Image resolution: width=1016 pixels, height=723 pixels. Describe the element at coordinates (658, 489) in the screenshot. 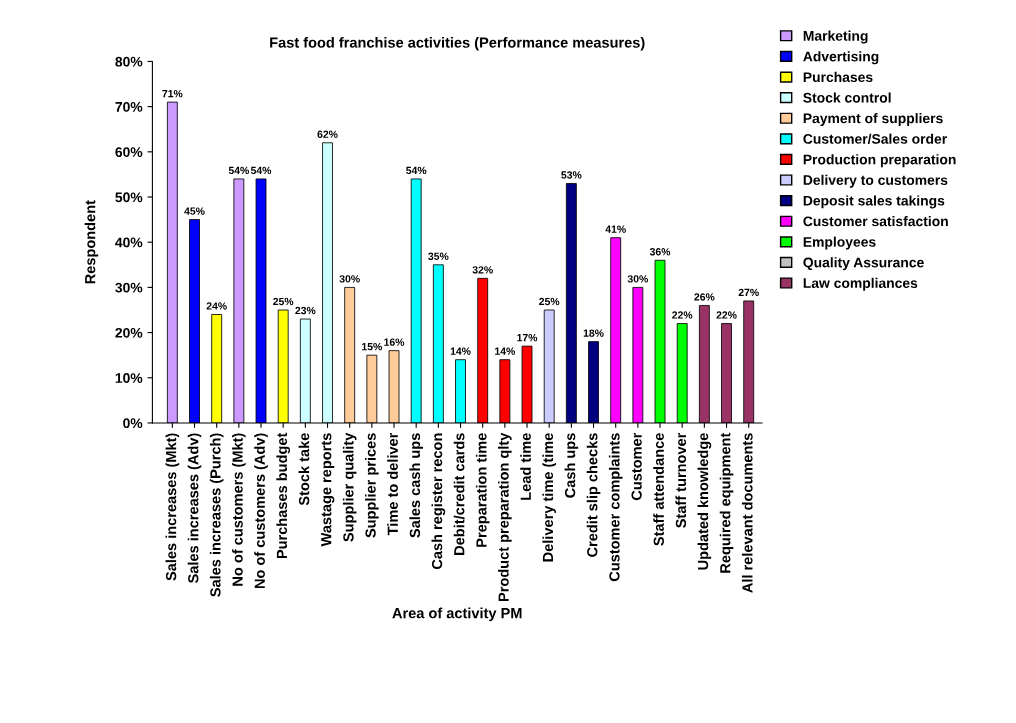

I see `x-tick-label: Staff attendance` at that location.